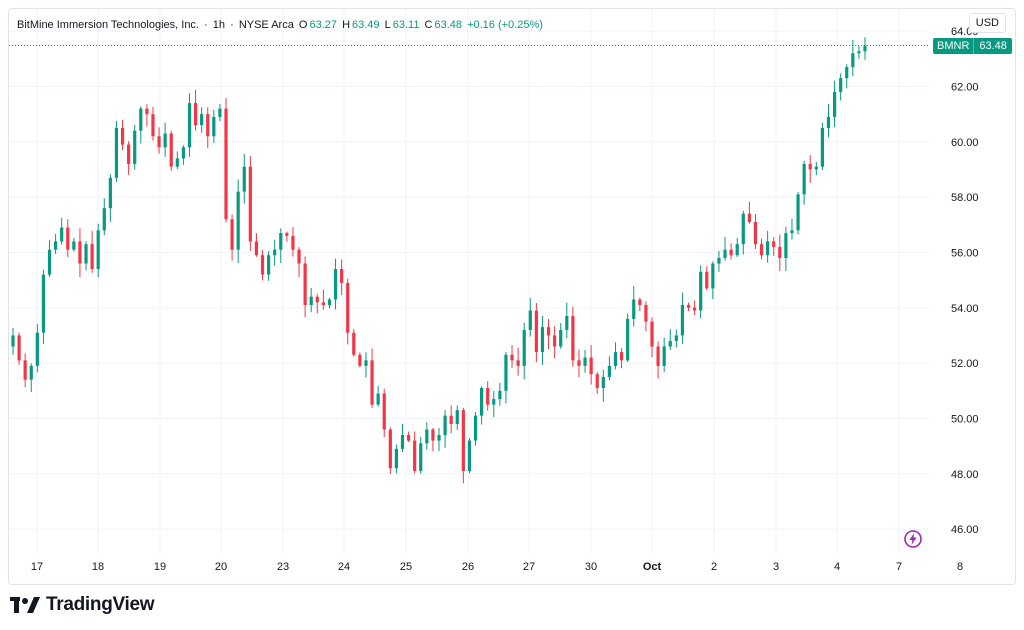 This screenshot has height=630, width=1024. Describe the element at coordinates (992, 45) in the screenshot. I see `price-tag-price: 63.48` at that location.